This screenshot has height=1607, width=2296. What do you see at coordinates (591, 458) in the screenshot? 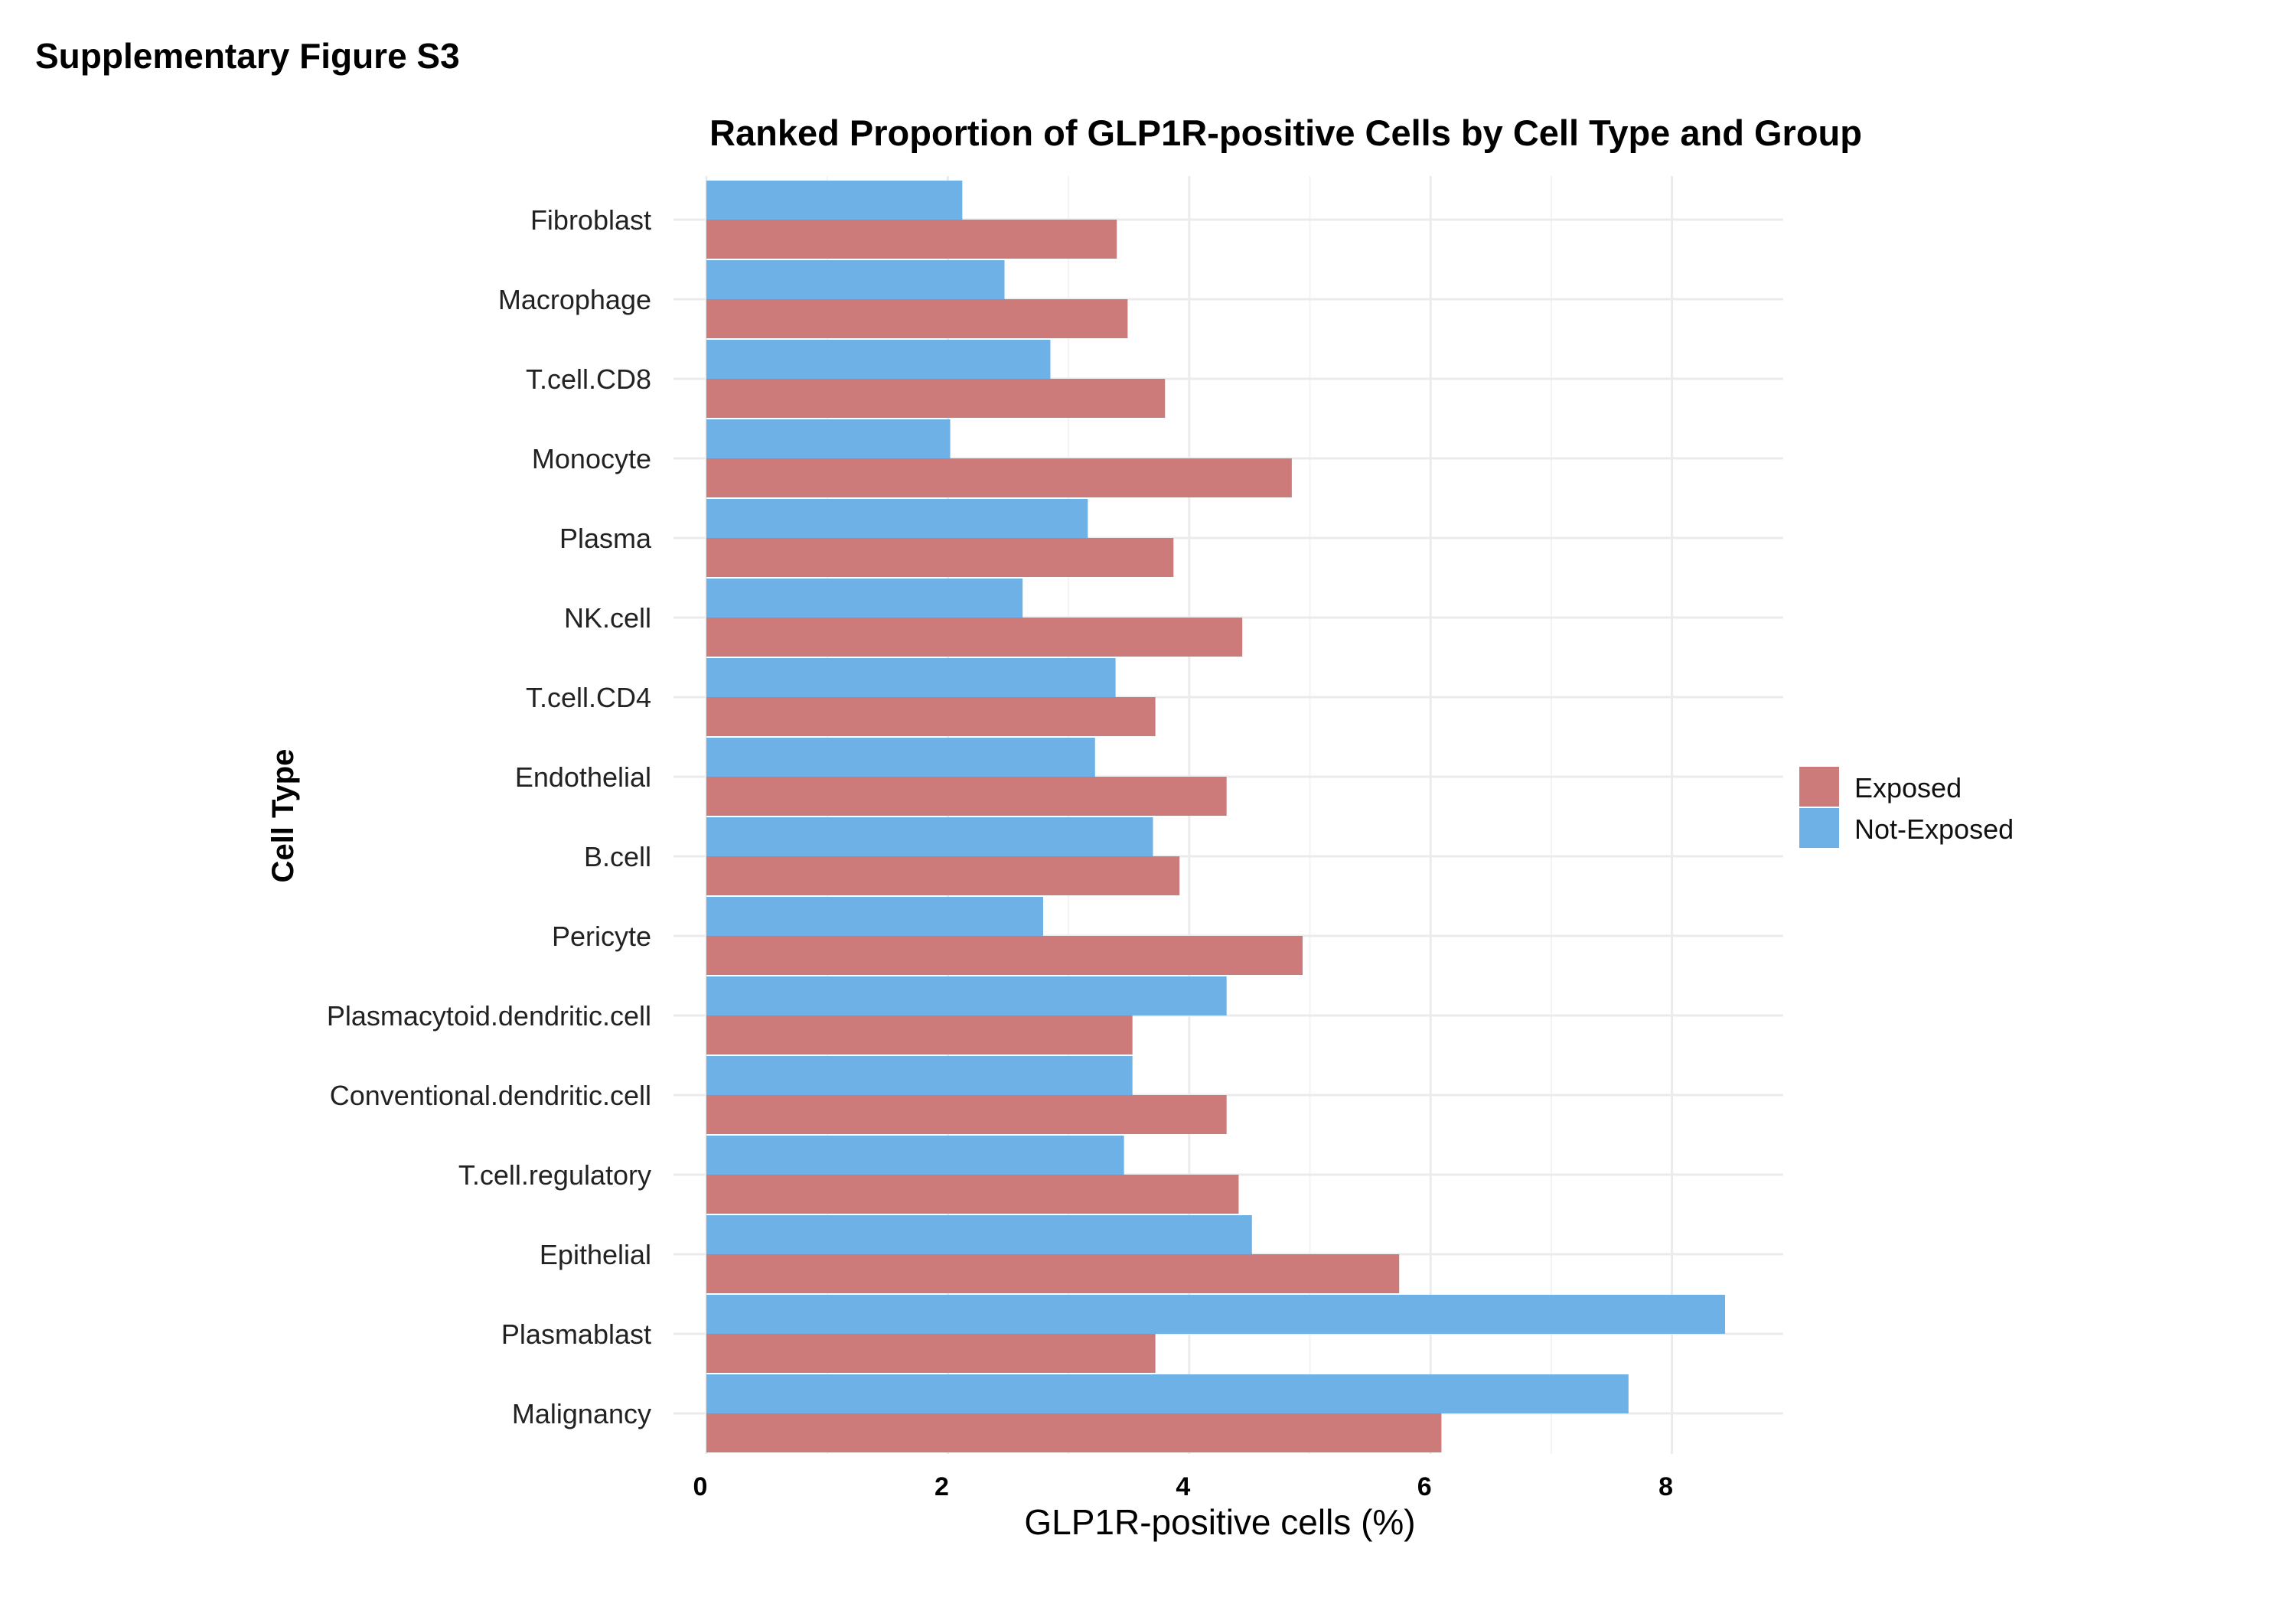
I see `y-tick-label: Monocyte` at bounding box center [591, 458].